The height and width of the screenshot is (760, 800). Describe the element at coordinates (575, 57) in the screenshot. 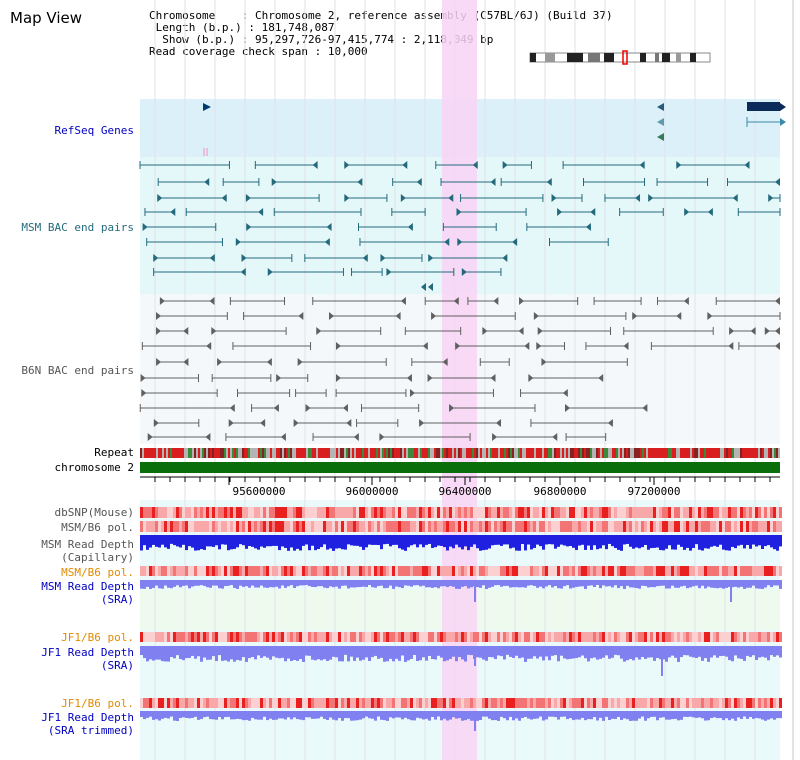

I see `ideogram-band` at that location.